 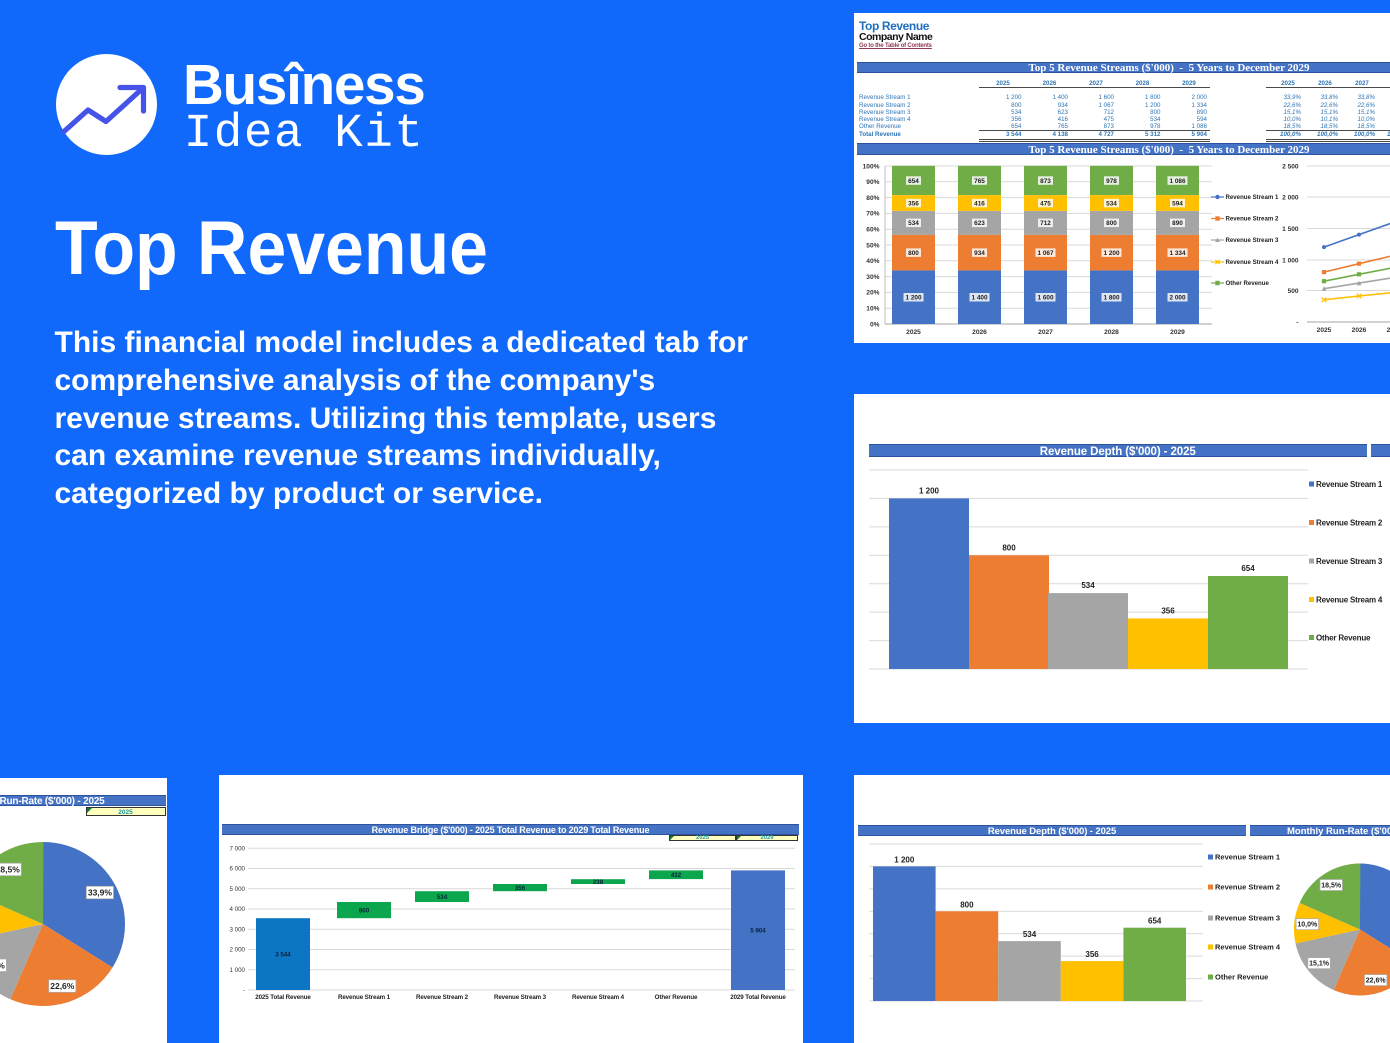 What do you see at coordinates (1290, 229) in the screenshot?
I see `svg-text: 1 500` at bounding box center [1290, 229].